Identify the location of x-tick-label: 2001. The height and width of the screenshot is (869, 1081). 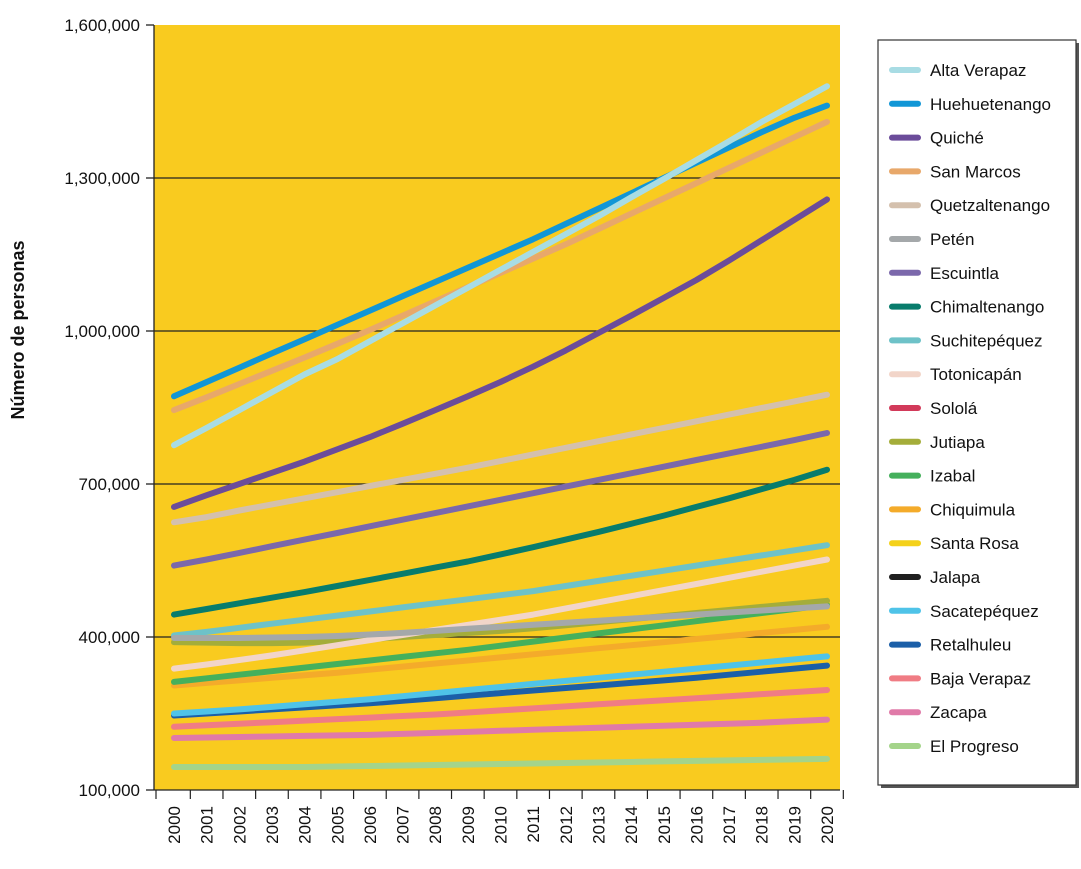
(207, 825).